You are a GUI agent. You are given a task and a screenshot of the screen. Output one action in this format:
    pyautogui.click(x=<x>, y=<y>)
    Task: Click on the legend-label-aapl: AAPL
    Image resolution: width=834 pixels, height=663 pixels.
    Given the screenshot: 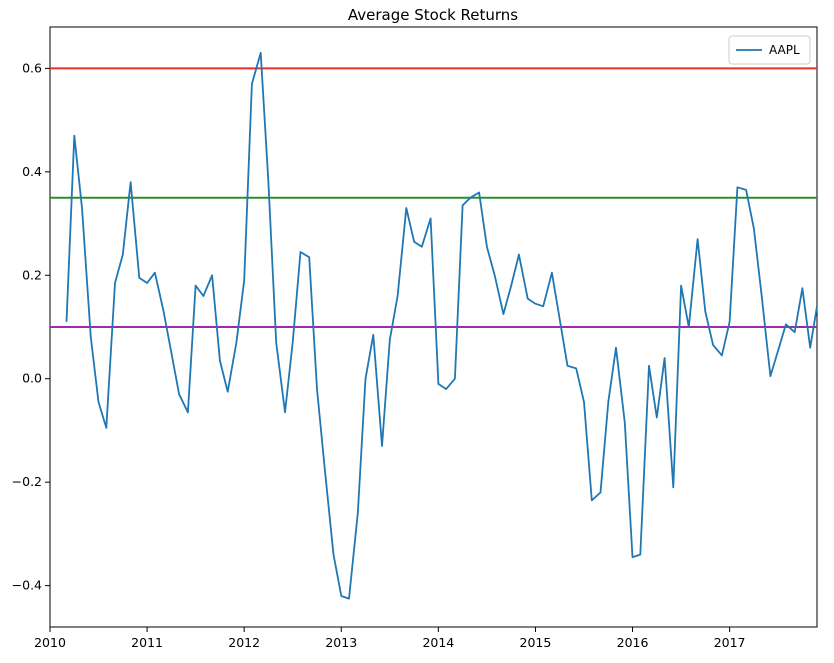 What is the action you would take?
    pyautogui.click(x=784, y=50)
    